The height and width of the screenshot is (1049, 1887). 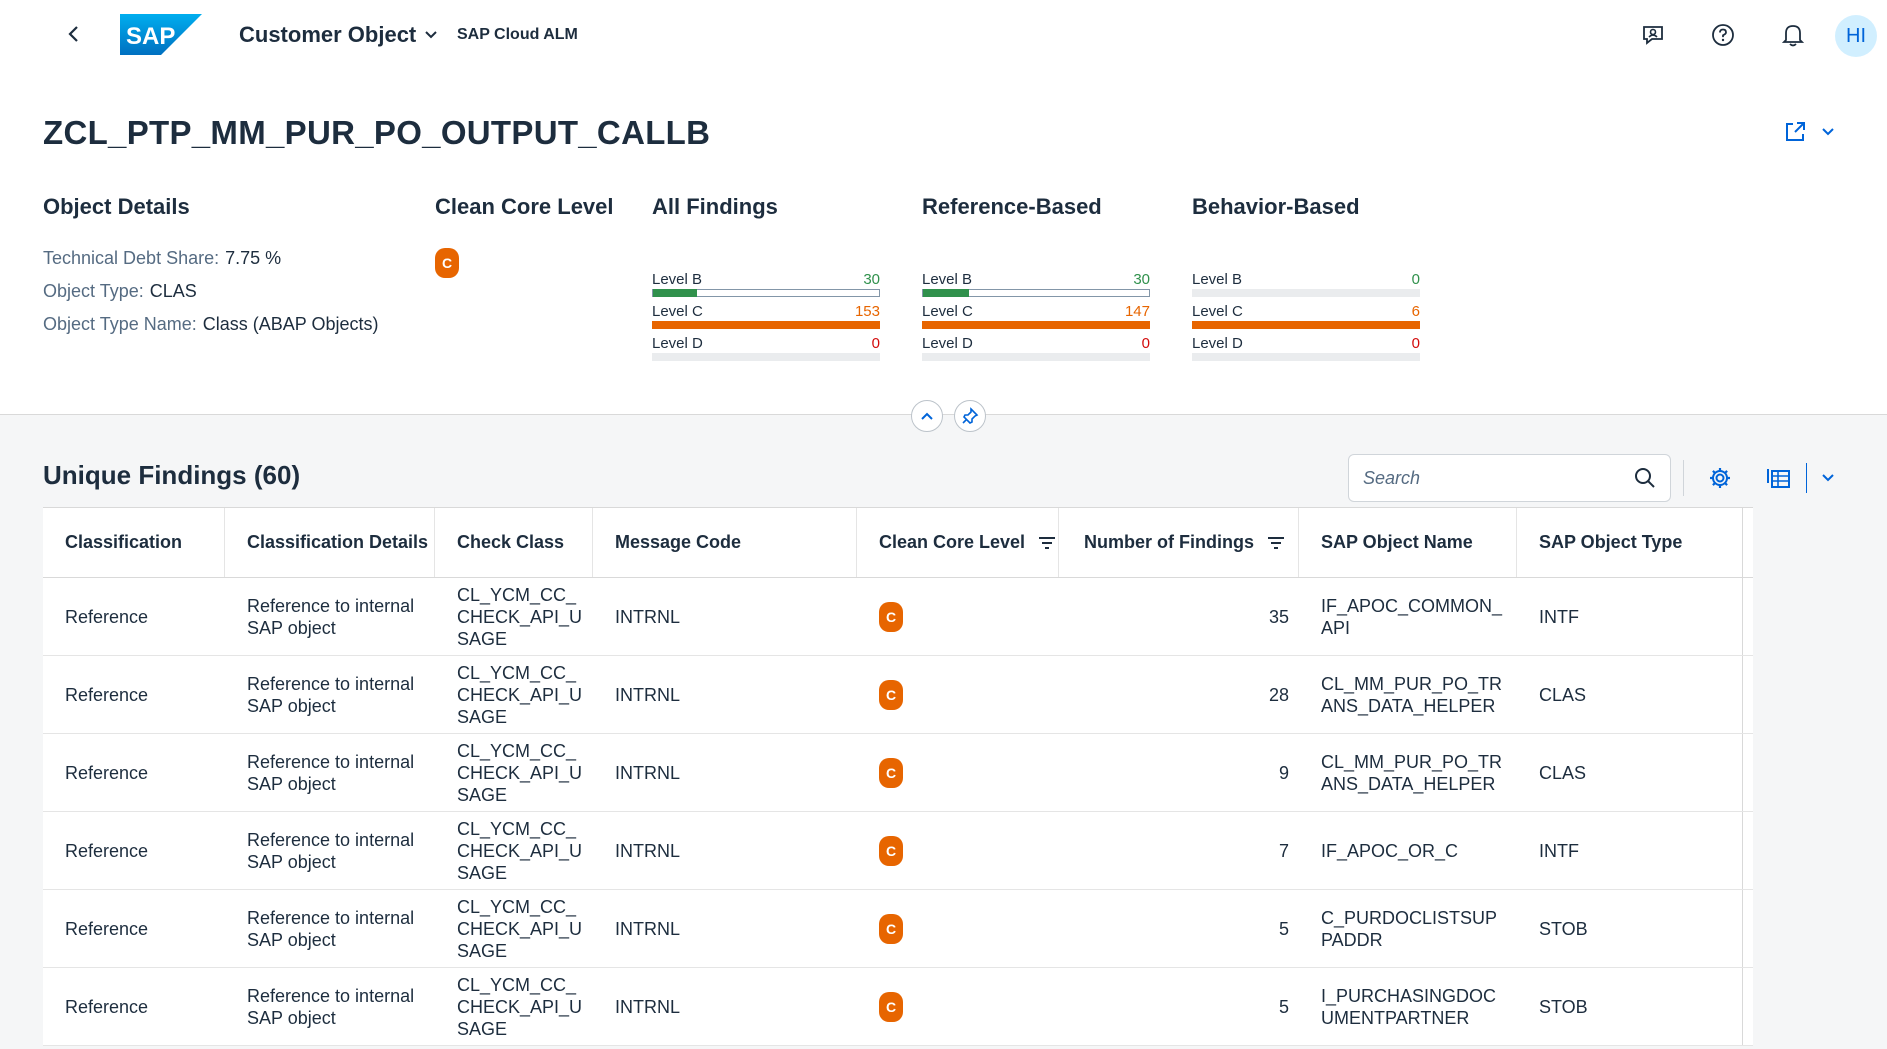 I want to click on level-c-row: Level C 147, so click(x=1036, y=314).